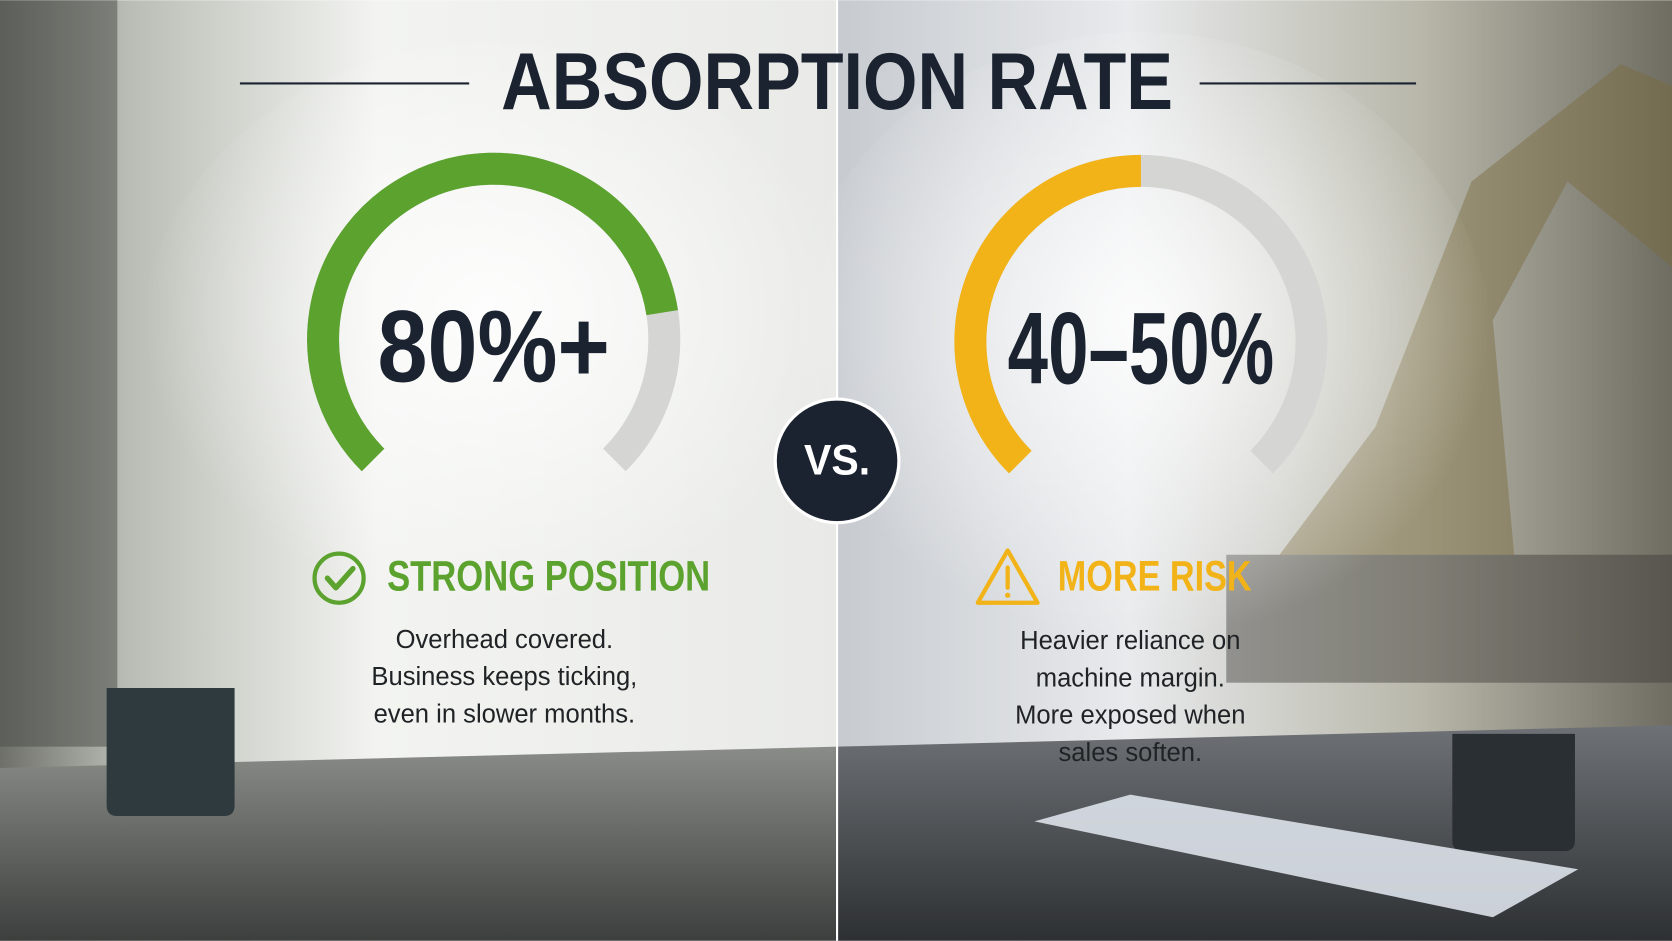  Describe the element at coordinates (59, 373) in the screenshot. I see `shelf` at that location.